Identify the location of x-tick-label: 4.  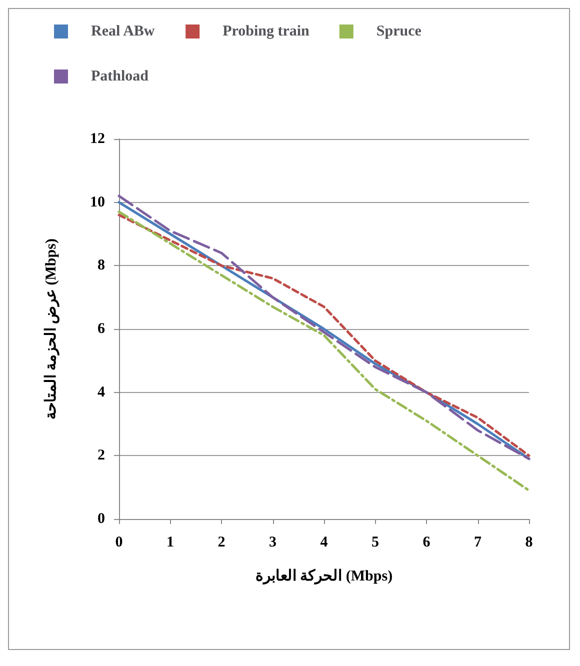
(324, 542).